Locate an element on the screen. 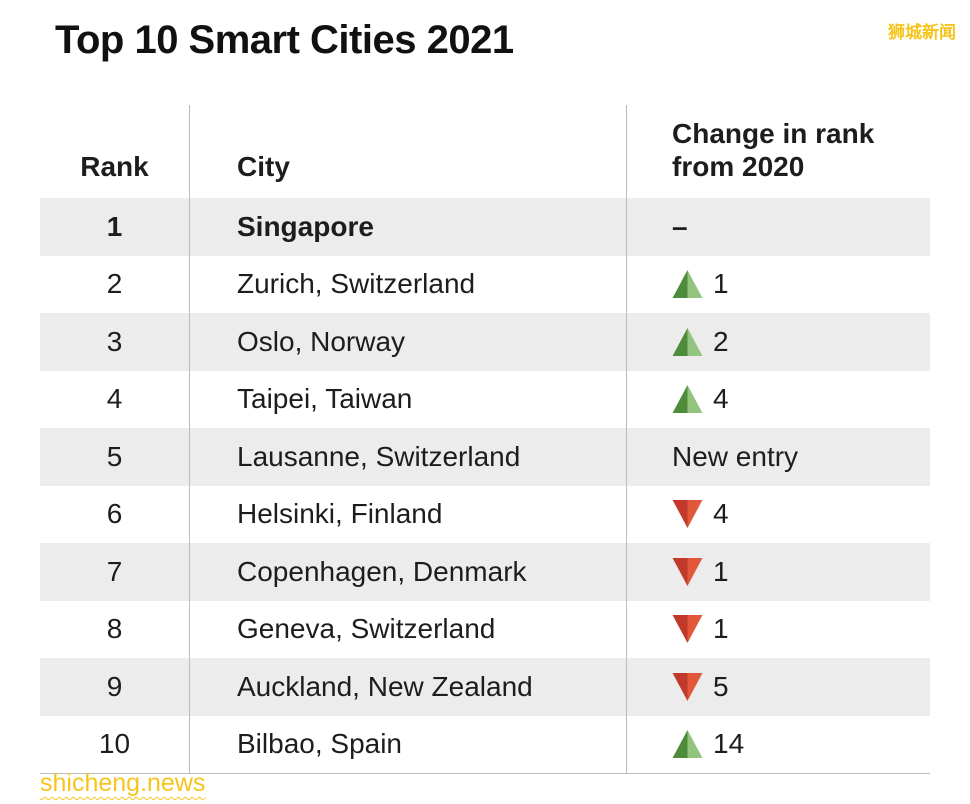 Image resolution: width=970 pixels, height=804 pixels. city-cell: Bilbao, Spain is located at coordinates (408, 744).